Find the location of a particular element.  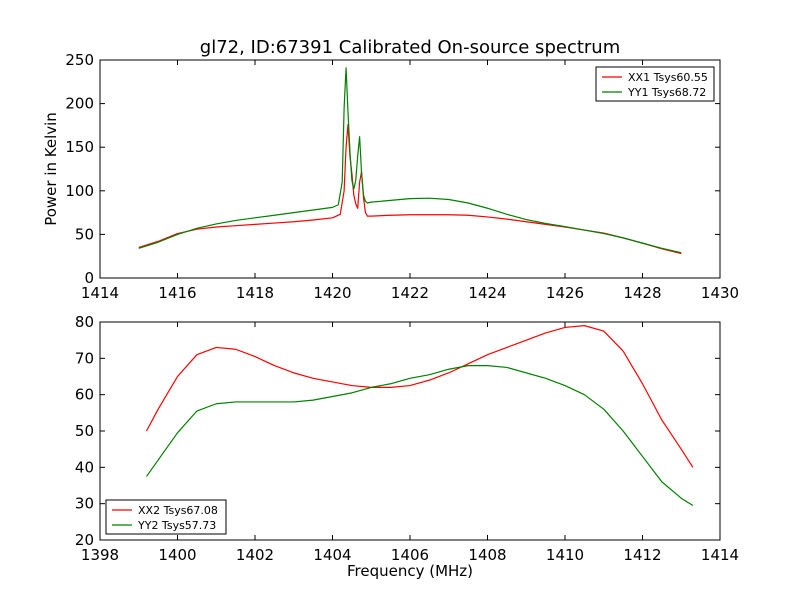

y-tick-label: 70 is located at coordinates (84, 358).